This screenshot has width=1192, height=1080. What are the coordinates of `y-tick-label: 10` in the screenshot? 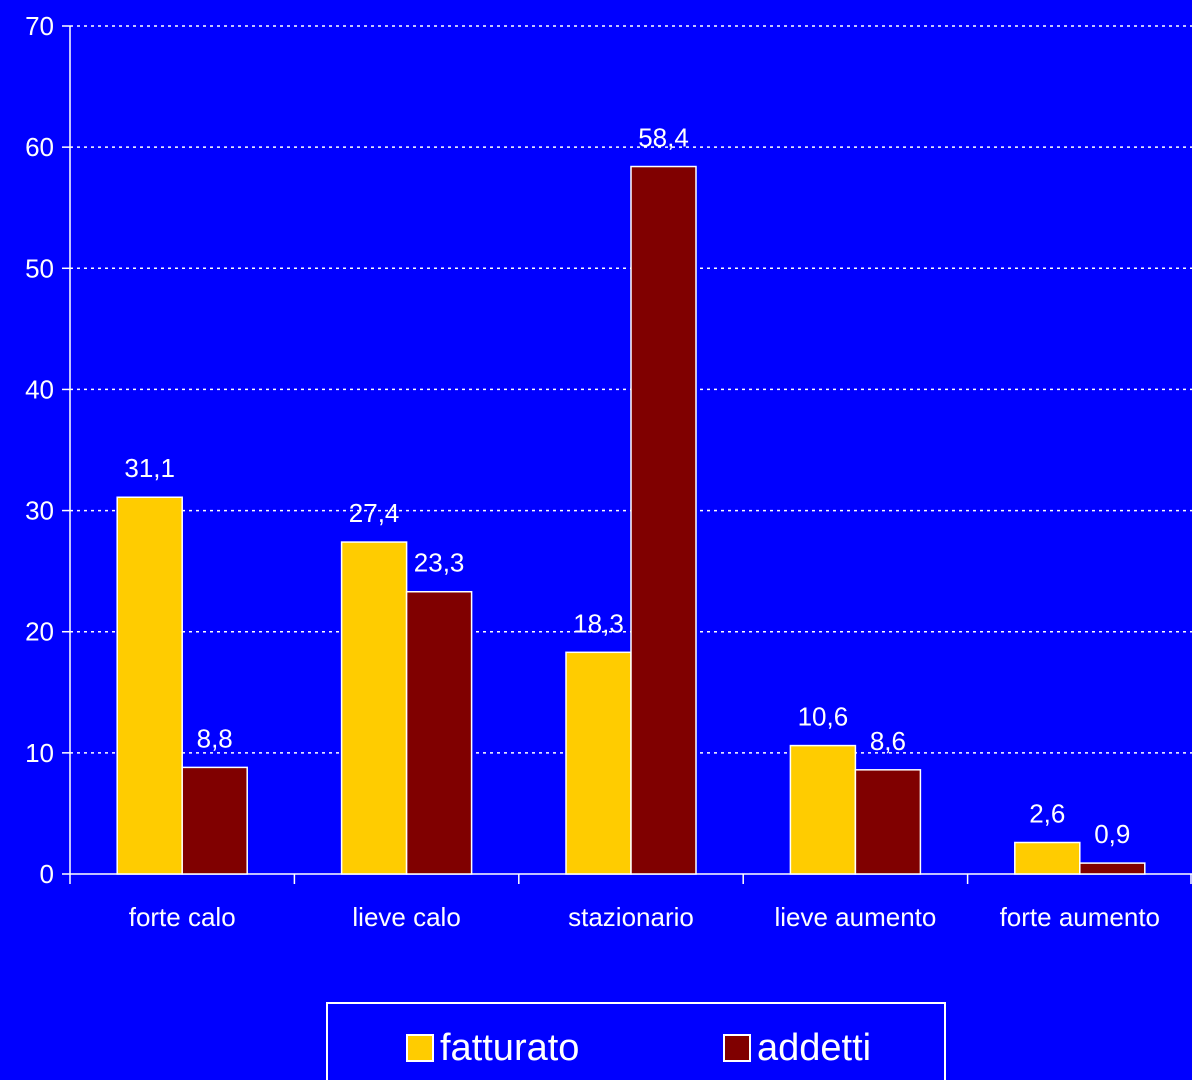 It's located at (39, 753).